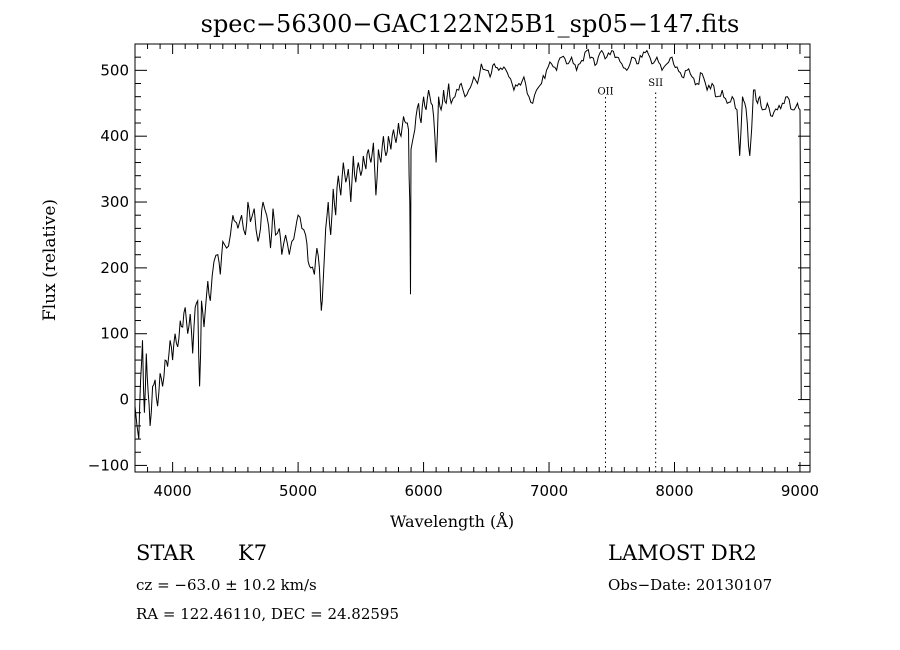  What do you see at coordinates (674, 491) in the screenshot?
I see `x-tick-label: 8000` at bounding box center [674, 491].